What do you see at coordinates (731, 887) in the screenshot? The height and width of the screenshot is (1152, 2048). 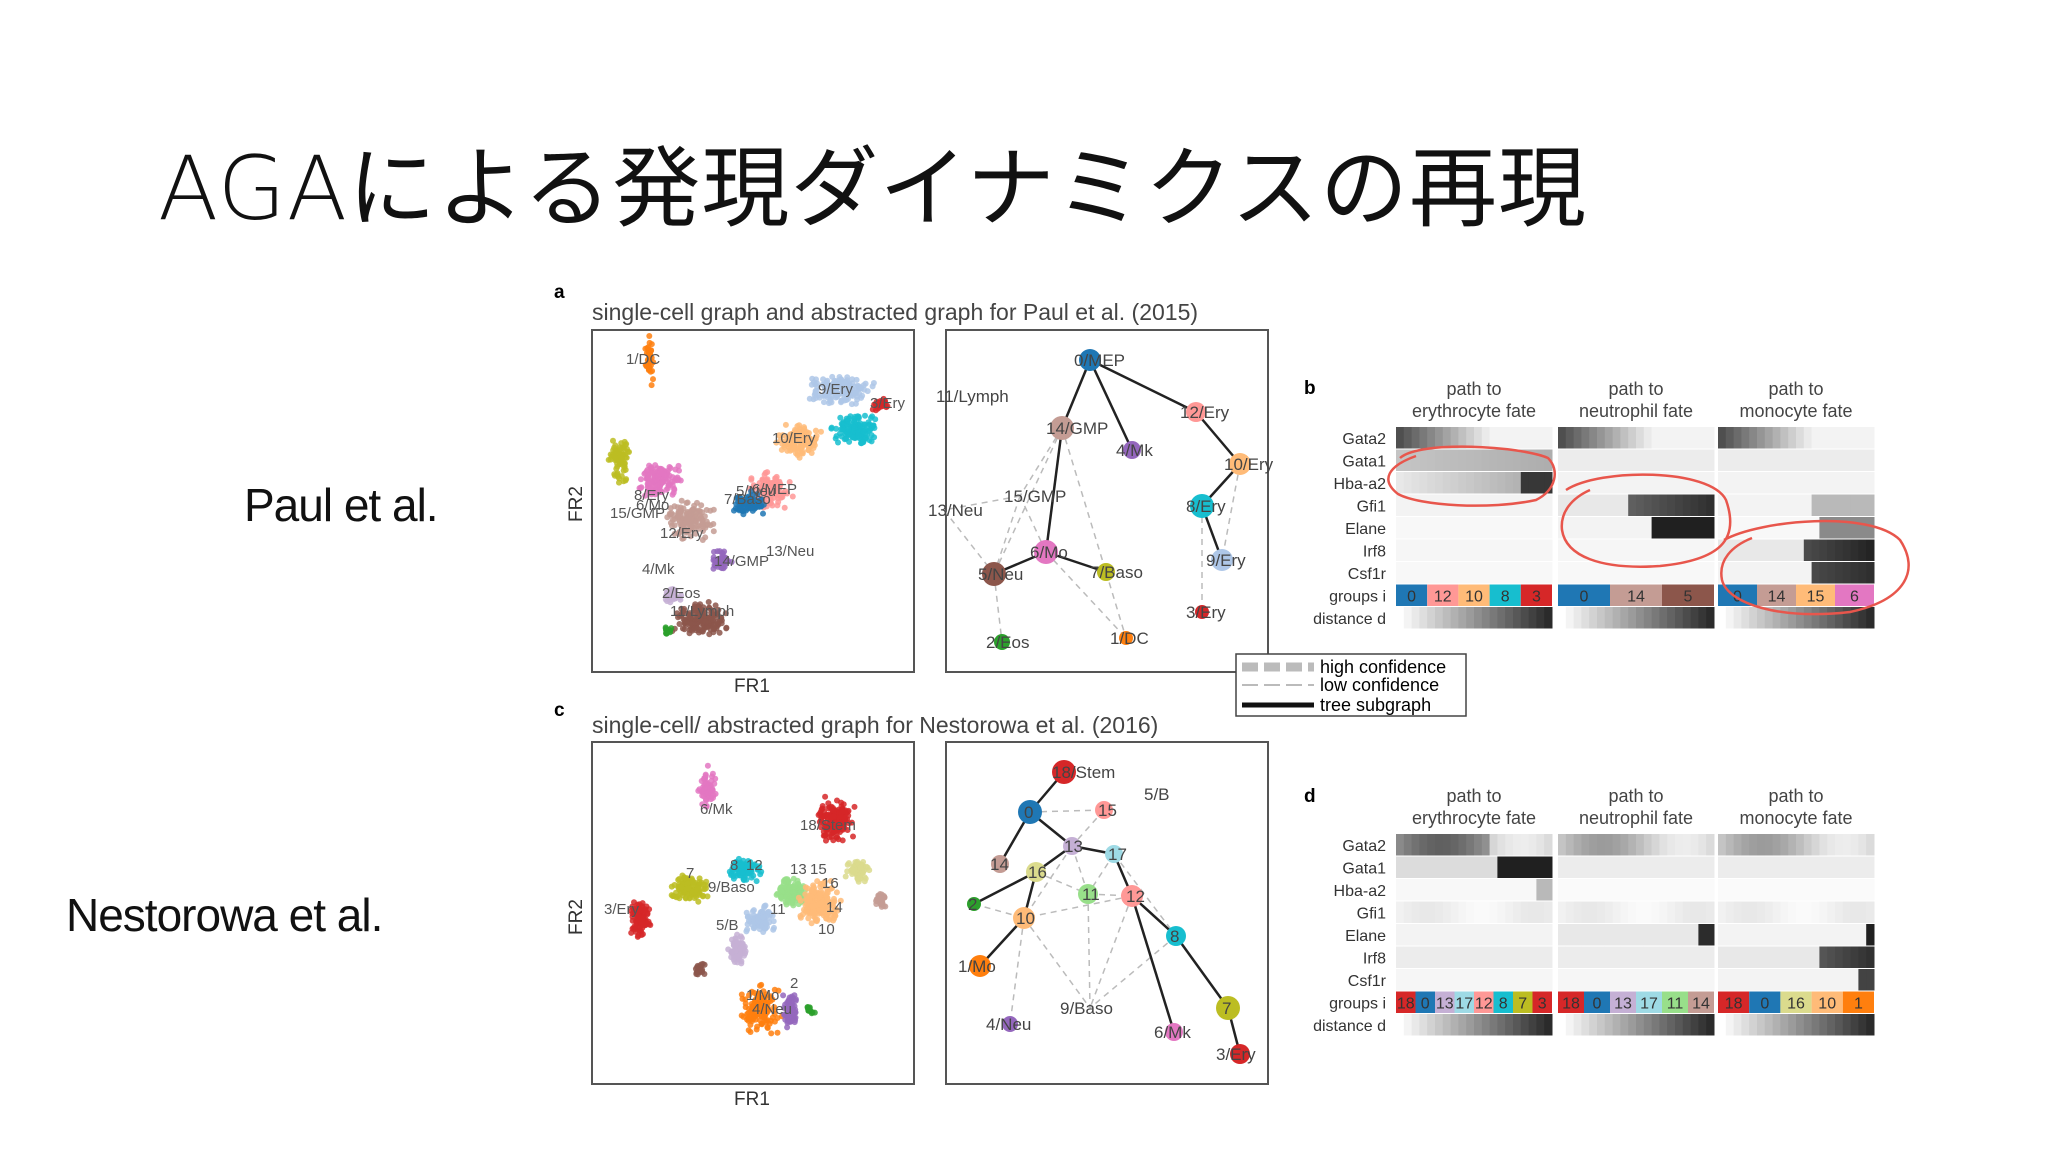 I see `scatter-label: 9/Baso` at bounding box center [731, 887].